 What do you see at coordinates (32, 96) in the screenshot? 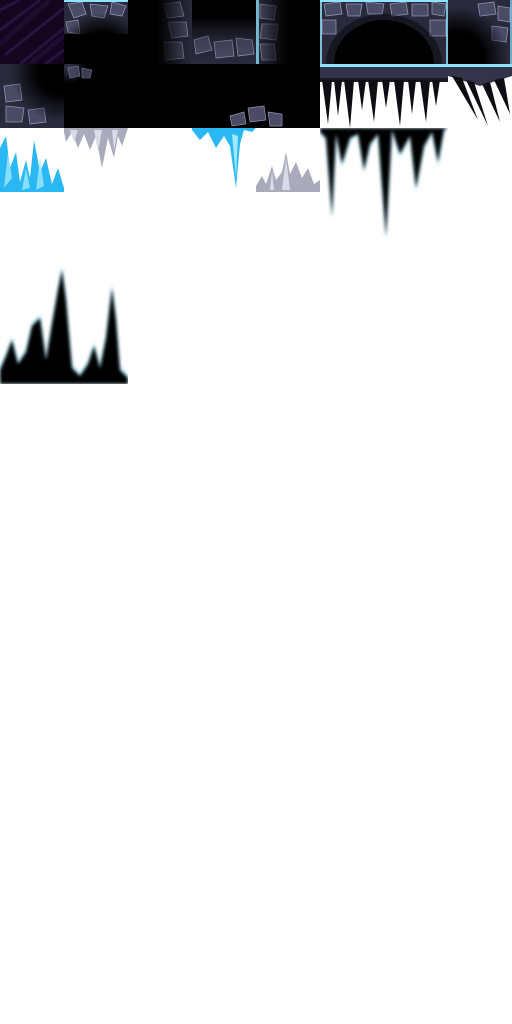
I see `rock-corner-left-bottom` at bounding box center [32, 96].